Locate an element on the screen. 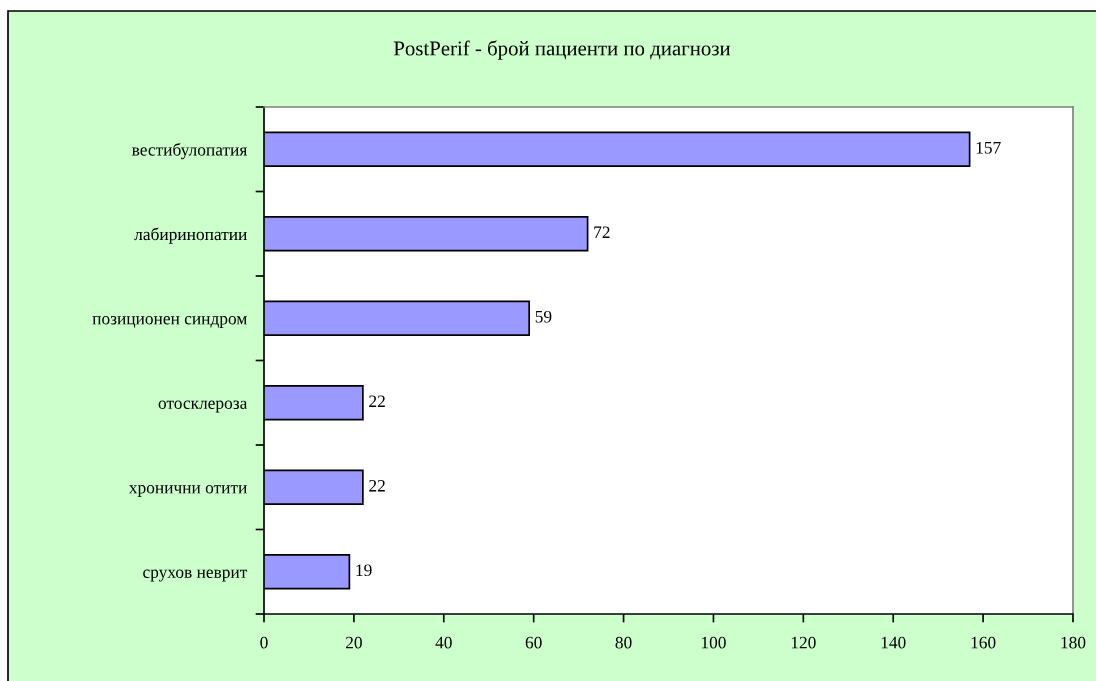 The width and height of the screenshot is (1096, 681). x-tick-label: 160 is located at coordinates (983, 642).